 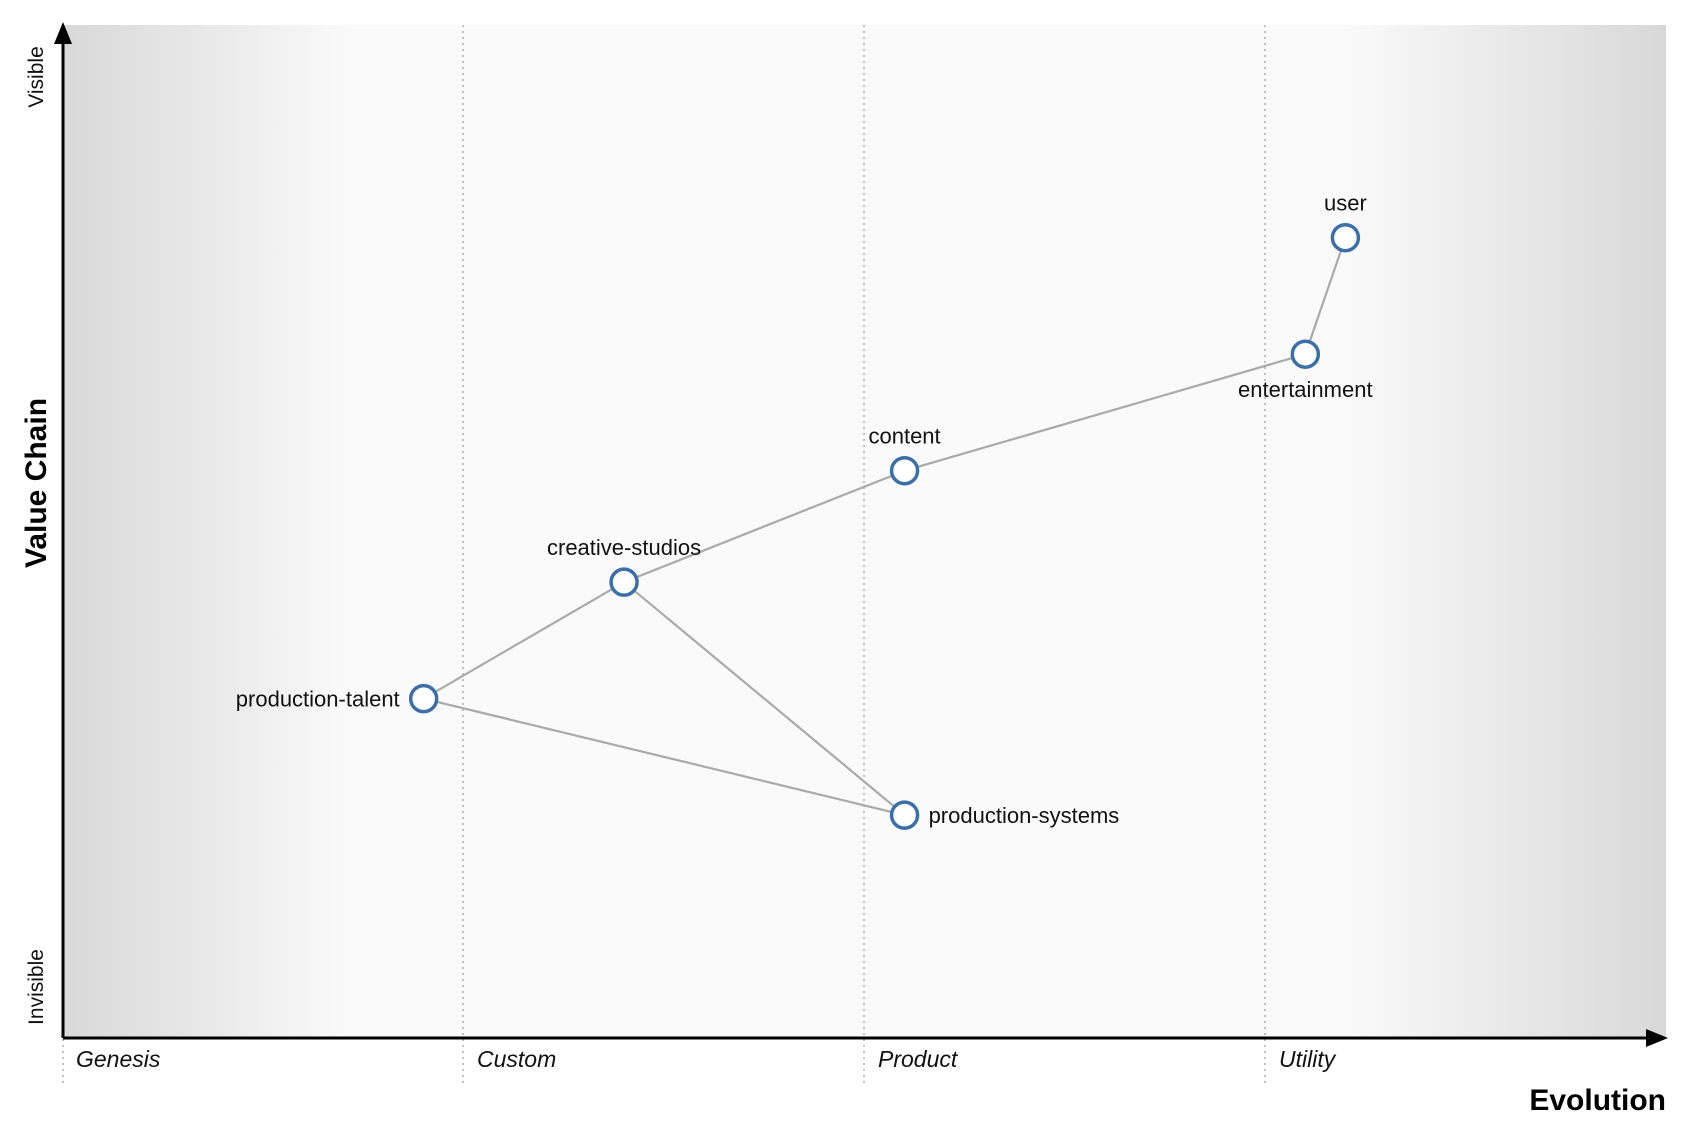 What do you see at coordinates (1105, 412) in the screenshot?
I see `link-entertainment-to-content` at bounding box center [1105, 412].